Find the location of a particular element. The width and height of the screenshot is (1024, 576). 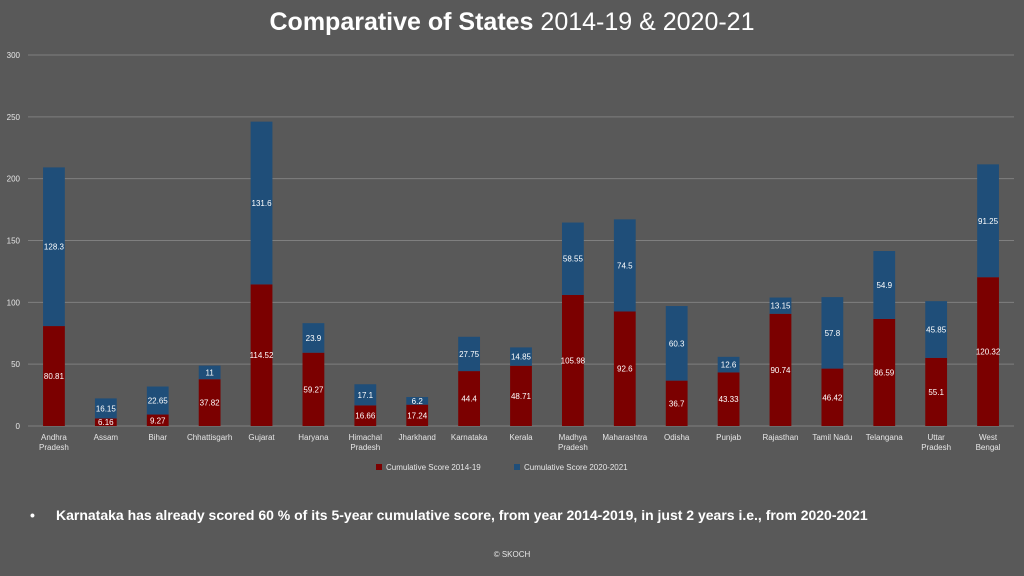

y-tick-label: 100 is located at coordinates (14, 302).